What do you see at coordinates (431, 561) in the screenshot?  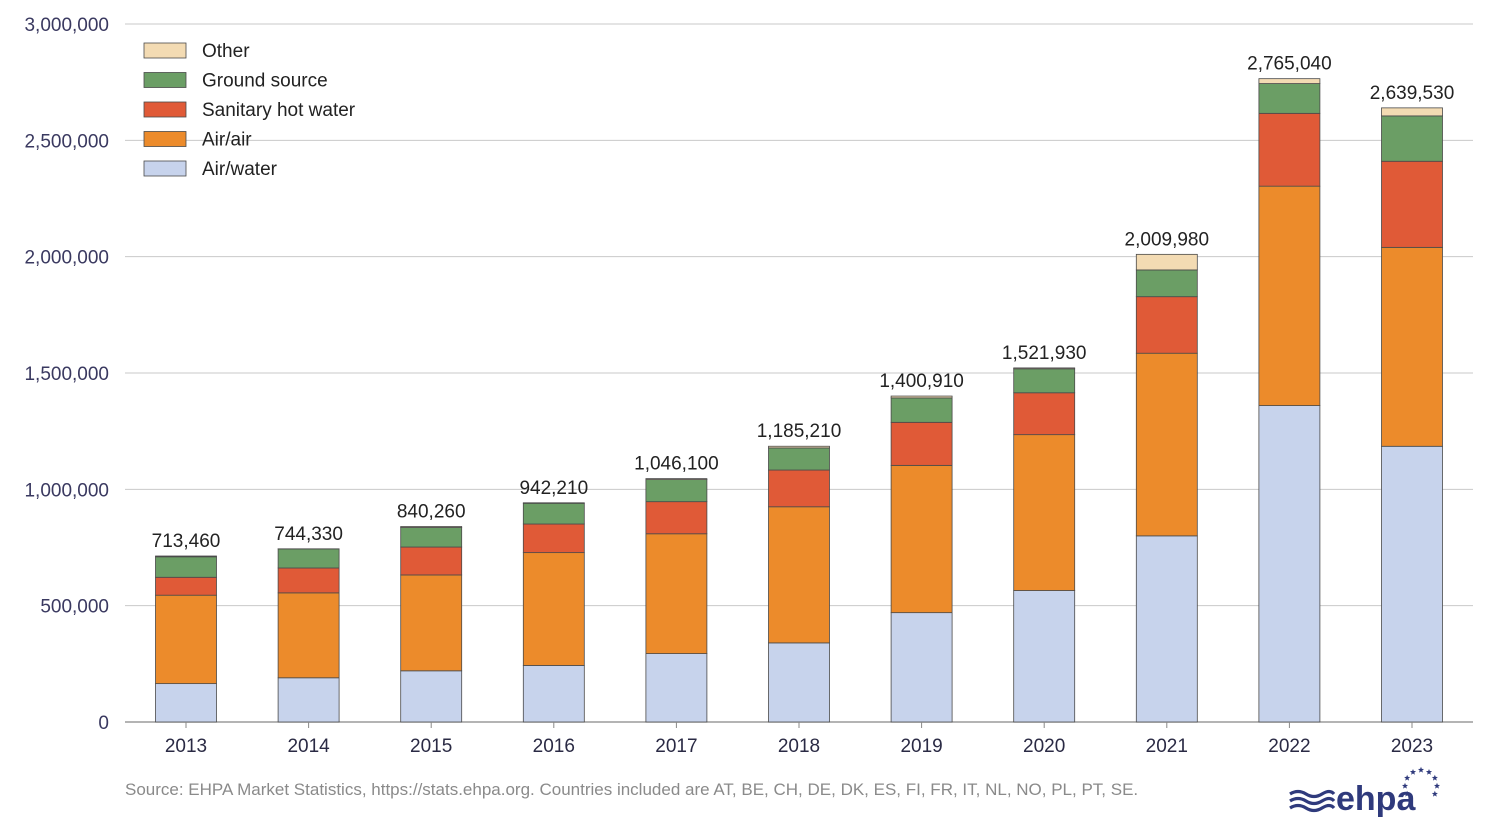 I see `bar-segment-sanitary-hot-water-2015` at bounding box center [431, 561].